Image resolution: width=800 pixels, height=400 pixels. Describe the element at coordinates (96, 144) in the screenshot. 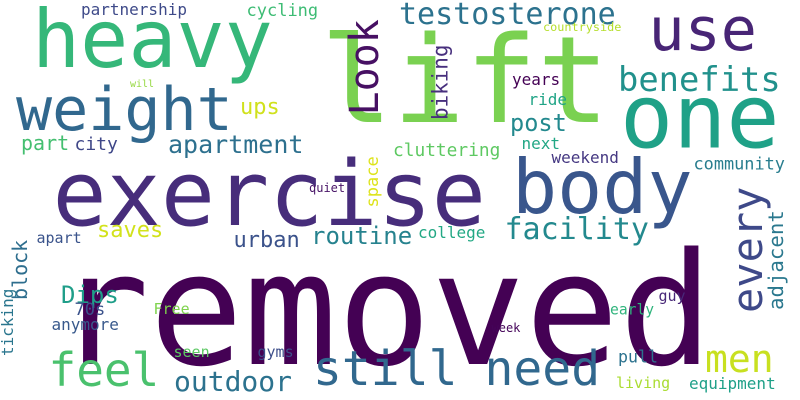

I see `word-city: city` at that location.